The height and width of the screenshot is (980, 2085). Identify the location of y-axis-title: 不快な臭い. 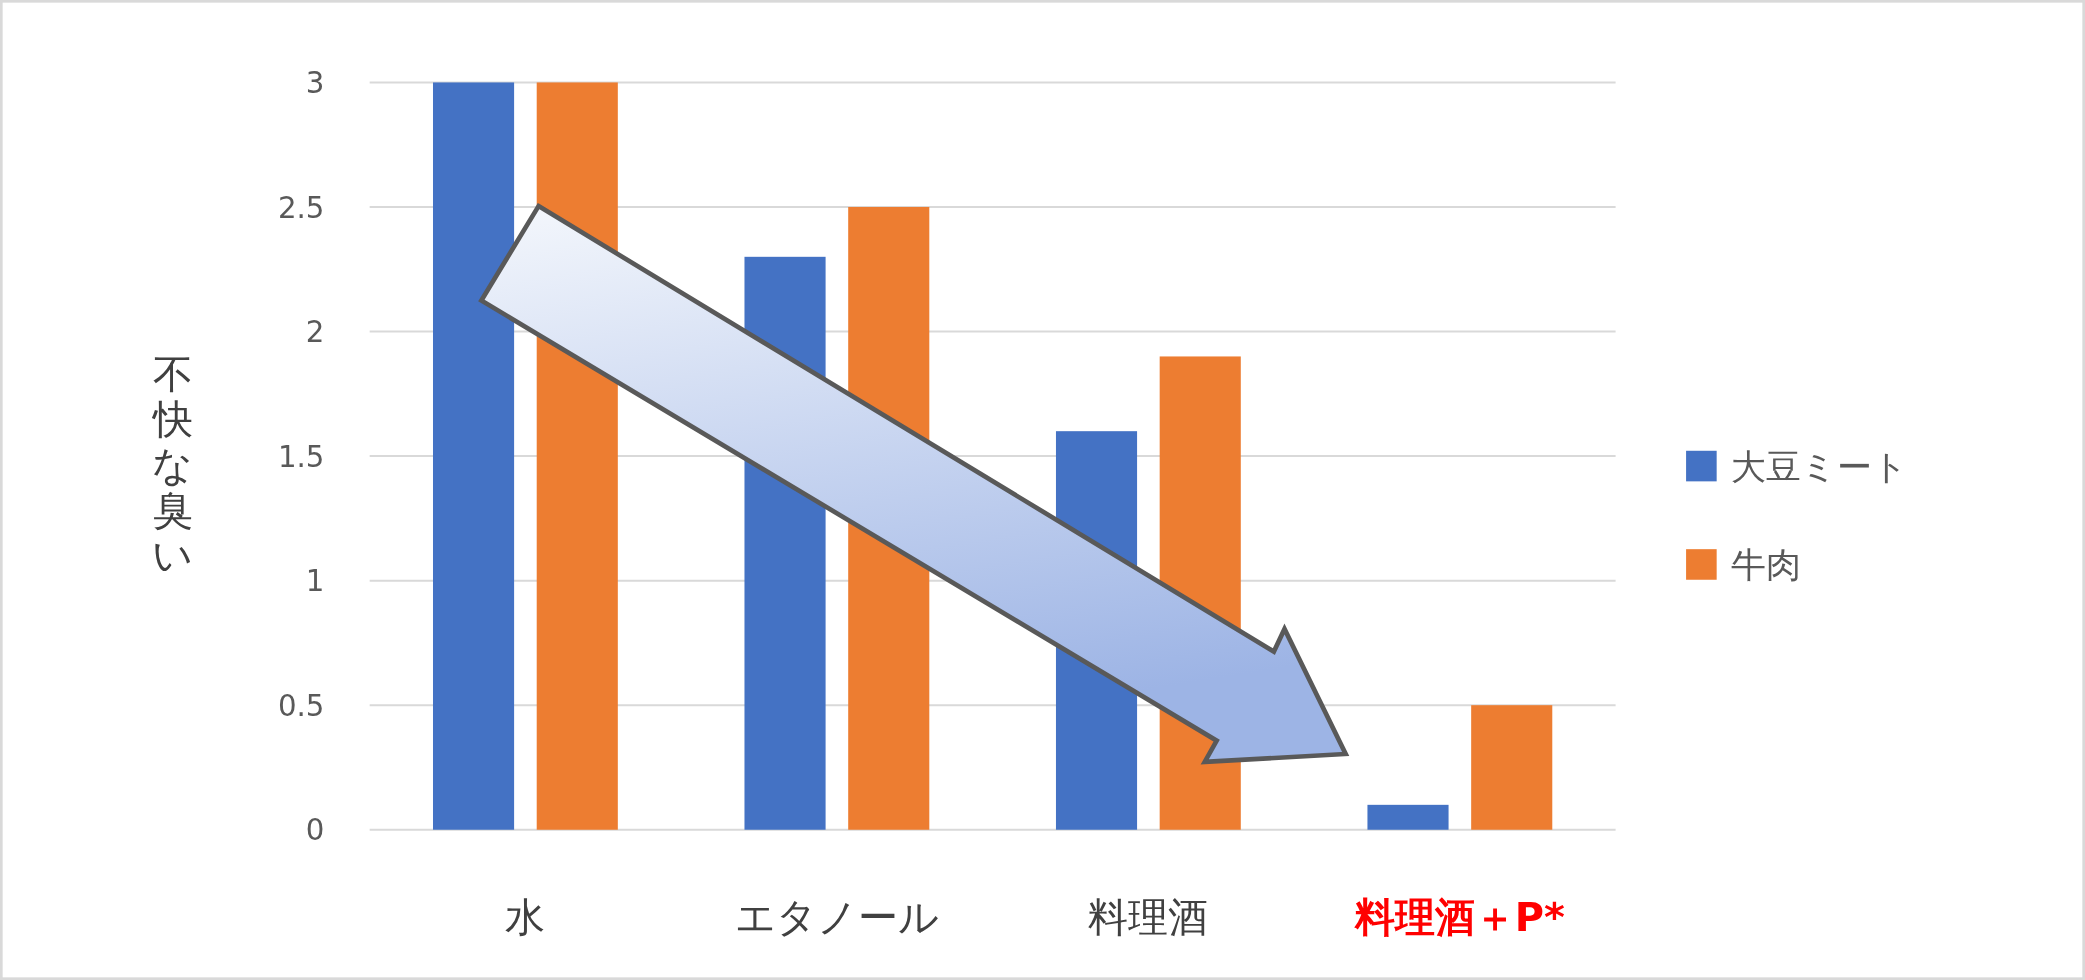
(172, 465).